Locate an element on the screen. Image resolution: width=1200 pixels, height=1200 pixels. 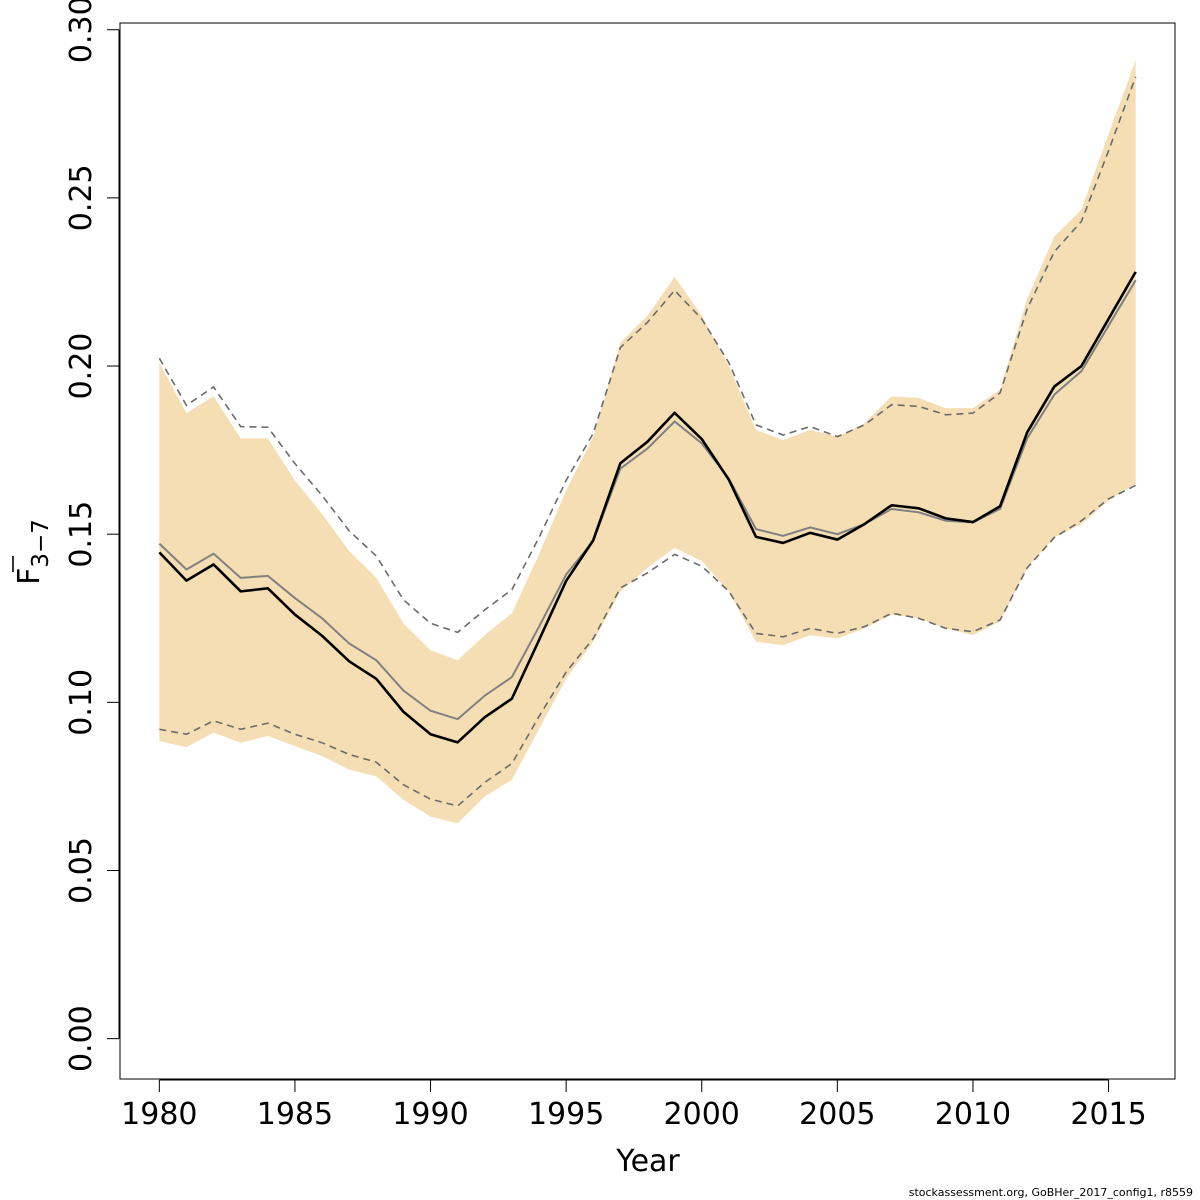
x-axis-title: Year is located at coordinates (647, 1161).